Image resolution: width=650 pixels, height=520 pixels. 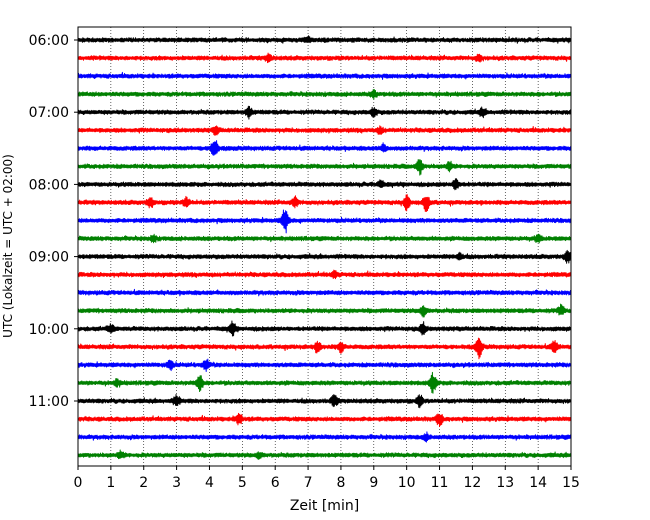 What do you see at coordinates (472, 483) in the screenshot?
I see `x-tick-label-12: 12` at bounding box center [472, 483].